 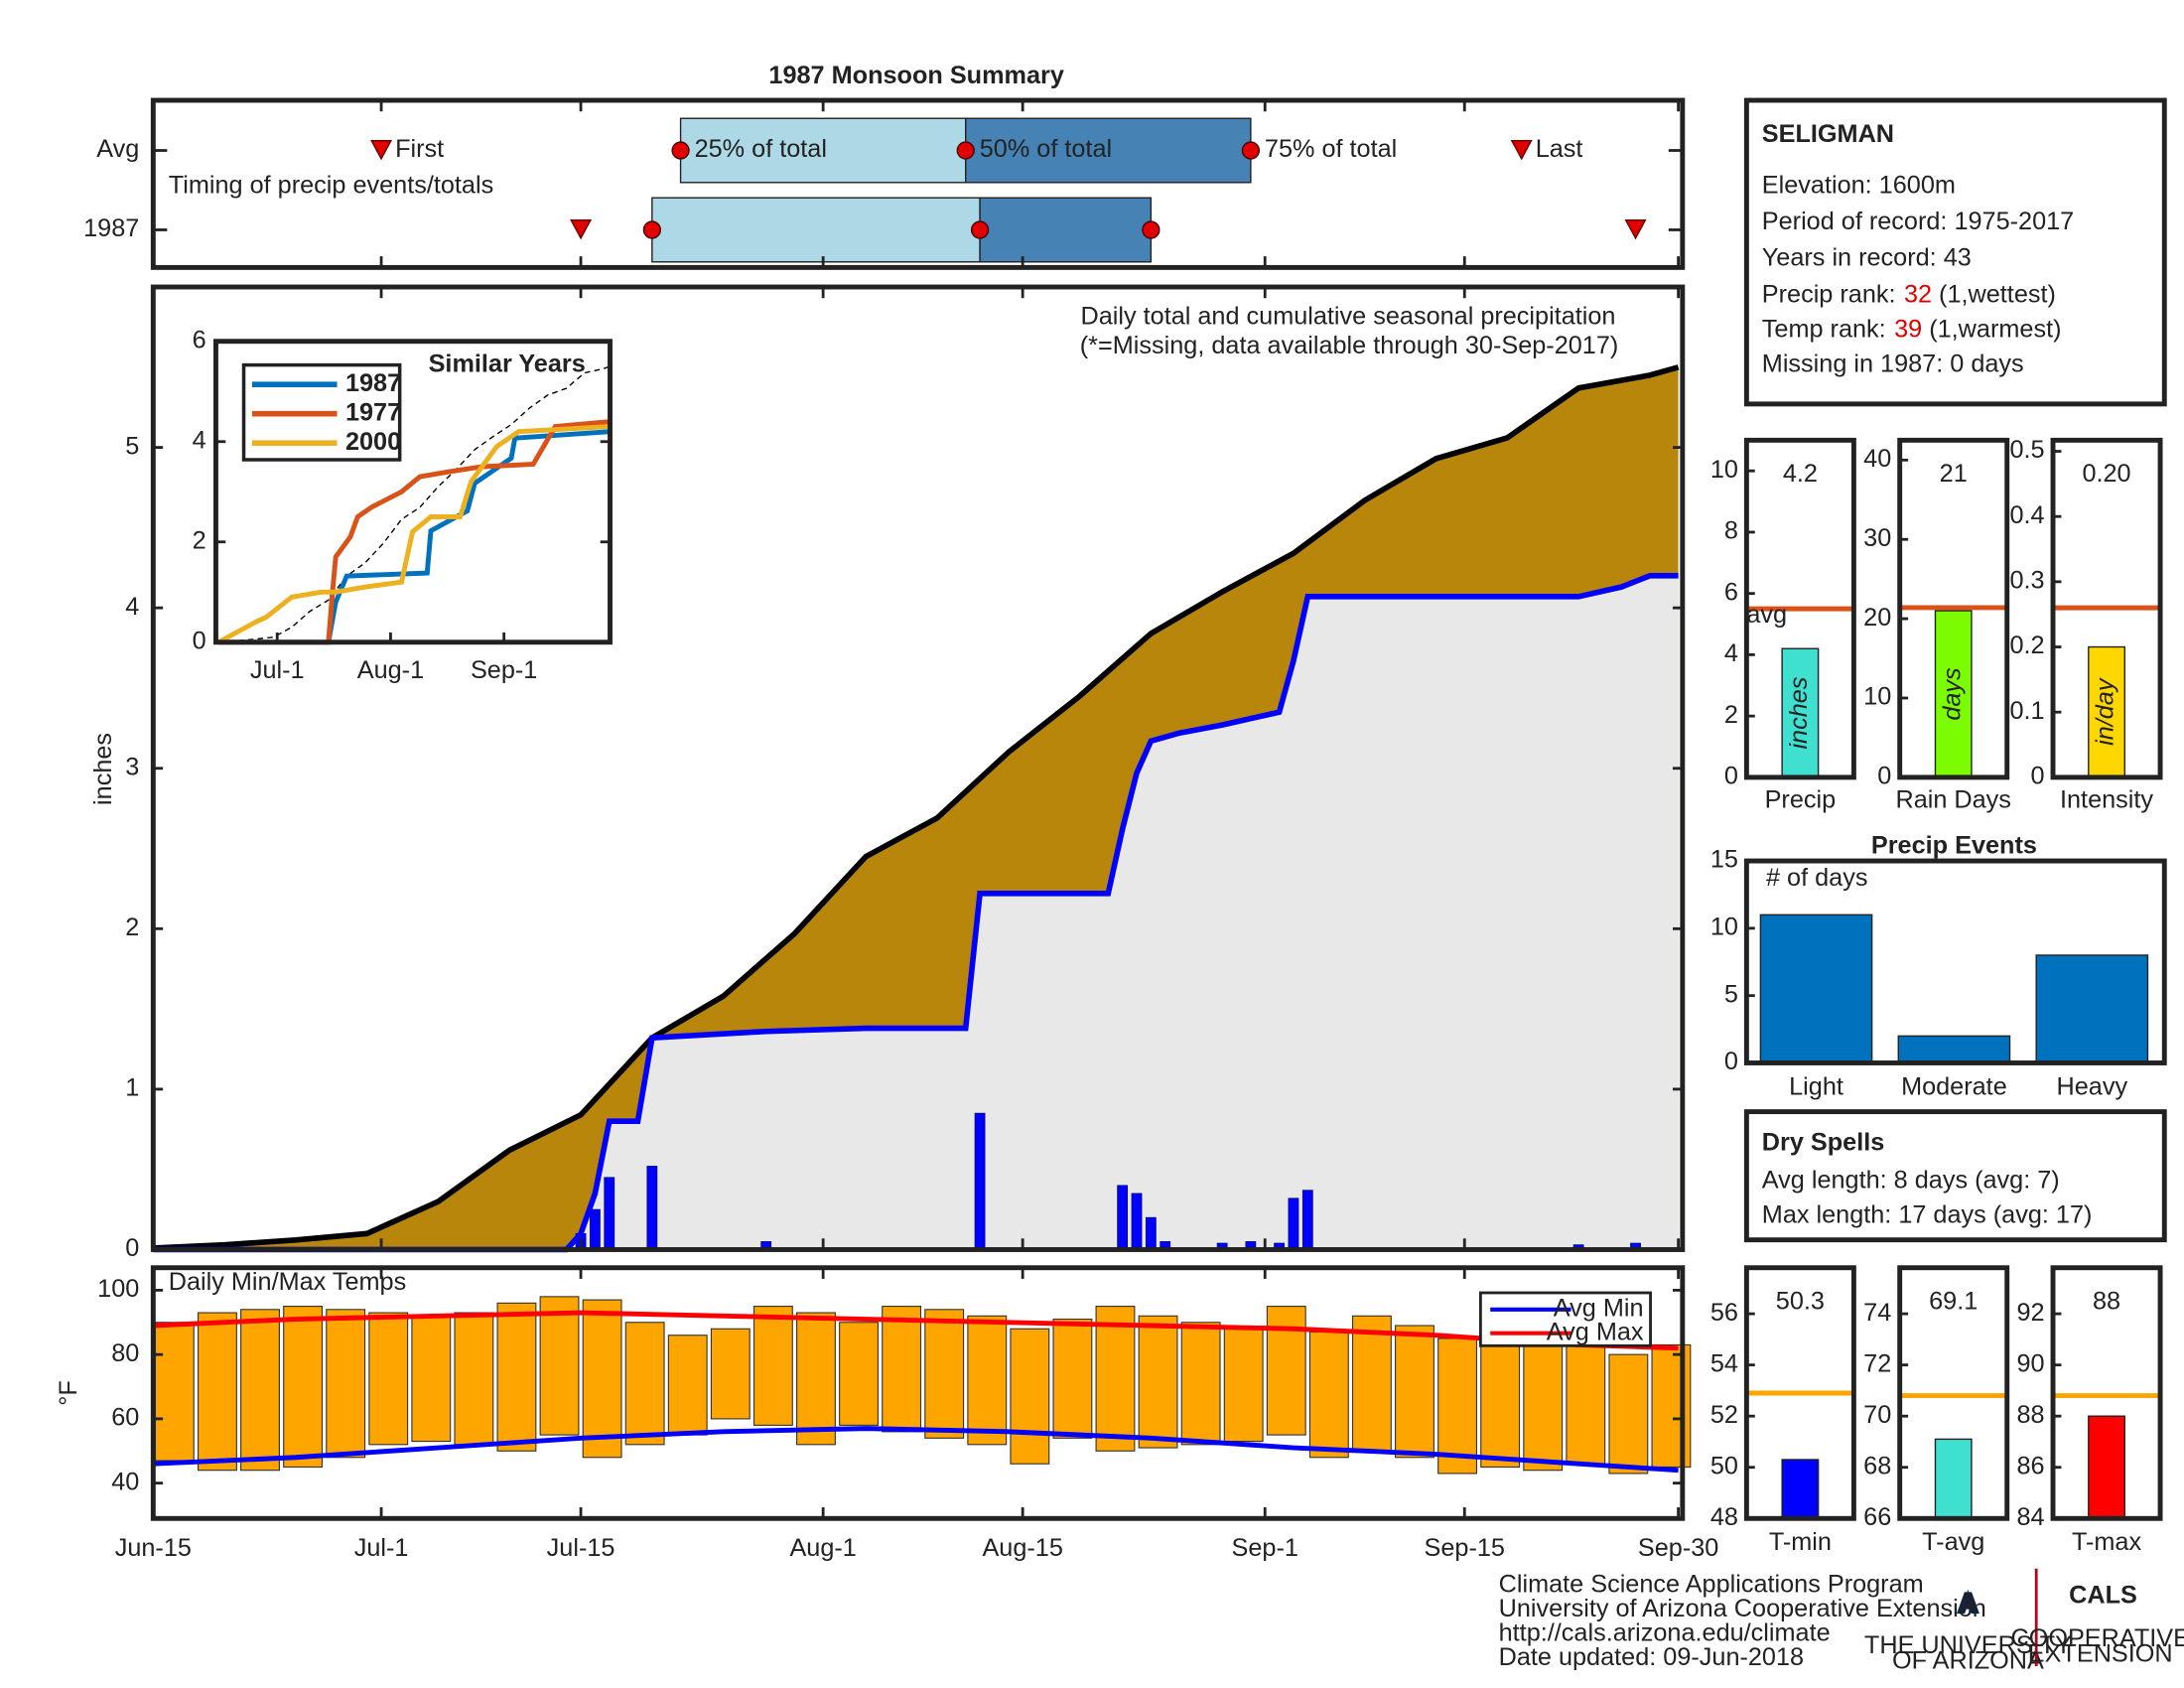 I want to click on dry-line: Avg length: 8 days (avg: 7), so click(x=1911, y=1180).